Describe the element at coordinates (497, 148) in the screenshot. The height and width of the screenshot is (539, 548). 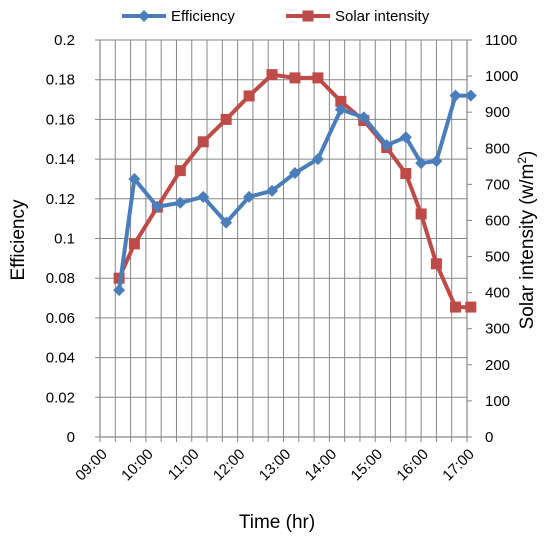
I see `y-right-tick-label: 800` at that location.